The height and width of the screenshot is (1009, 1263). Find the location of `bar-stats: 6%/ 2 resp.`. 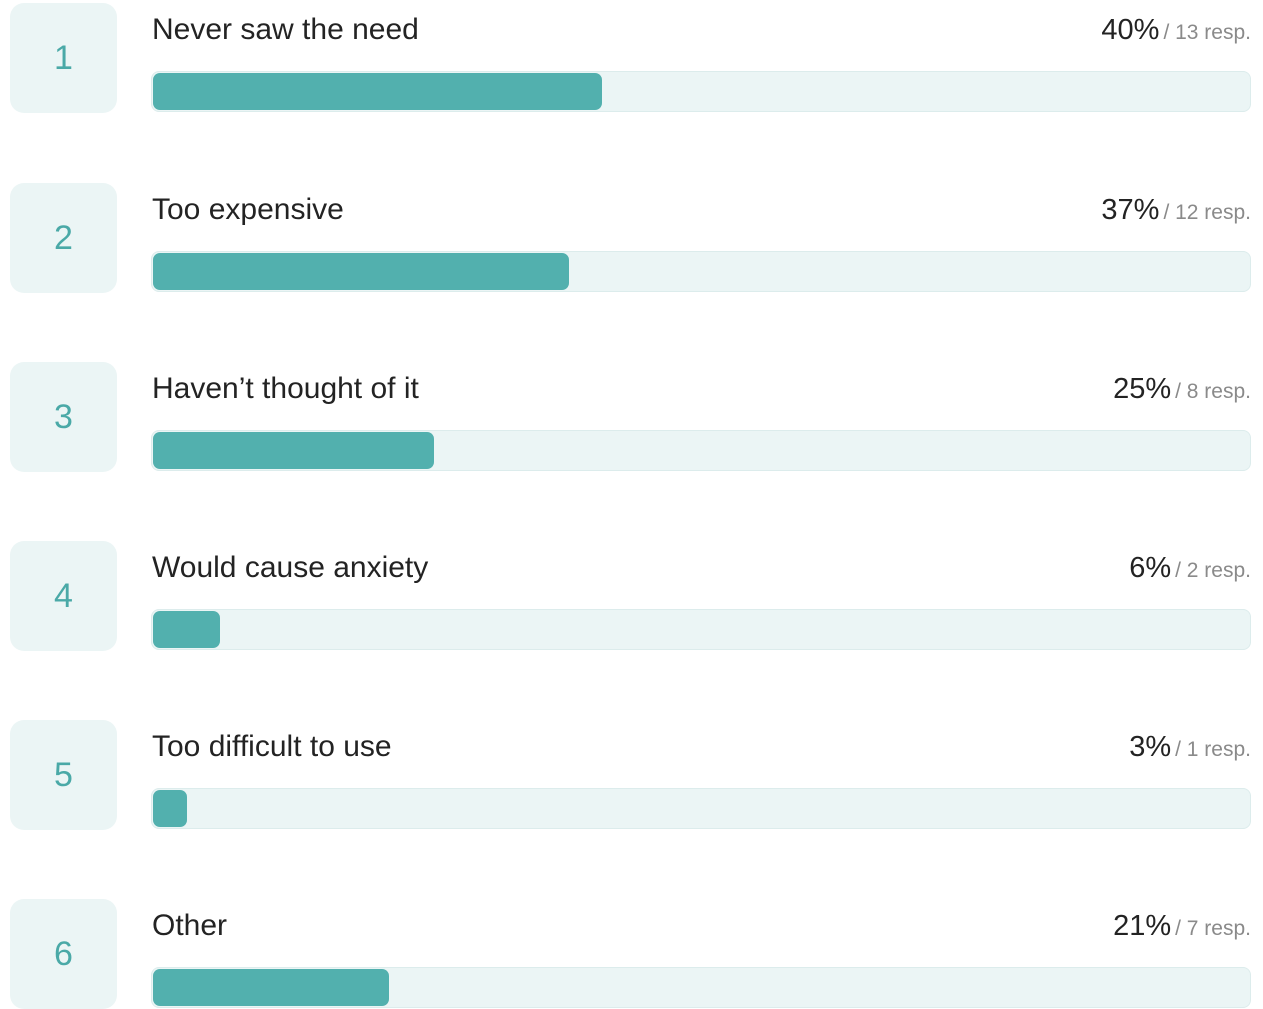

bar-stats: 6%/ 2 resp. is located at coordinates (1190, 570).